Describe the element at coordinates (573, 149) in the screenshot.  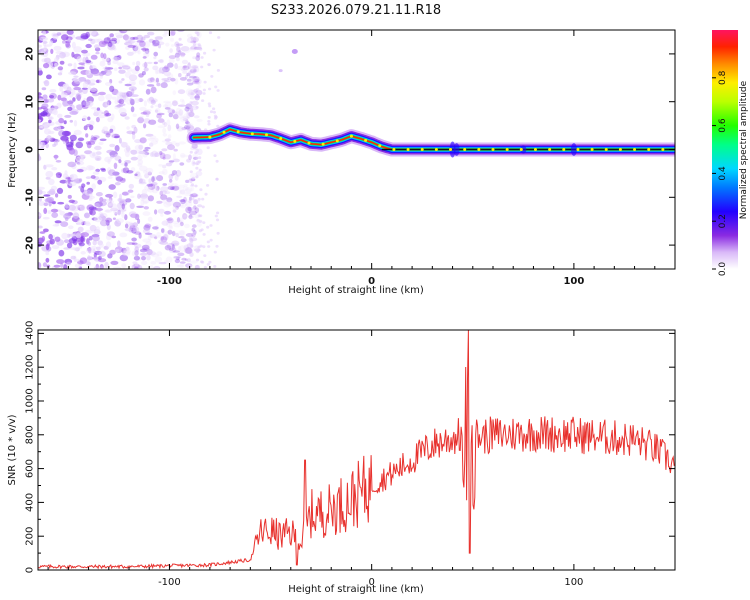
I see `ridge-bump` at that location.